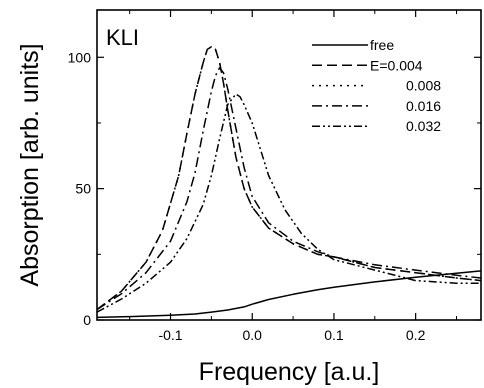 The image size is (484, 388). I want to click on x-axis-label: Frequency [a.u.], so click(289, 372).